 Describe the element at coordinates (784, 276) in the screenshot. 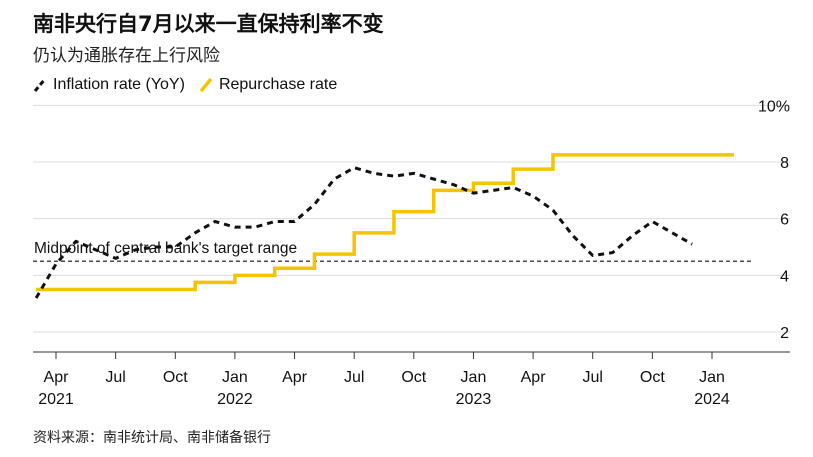

I see `y-tick-label: 4` at that location.